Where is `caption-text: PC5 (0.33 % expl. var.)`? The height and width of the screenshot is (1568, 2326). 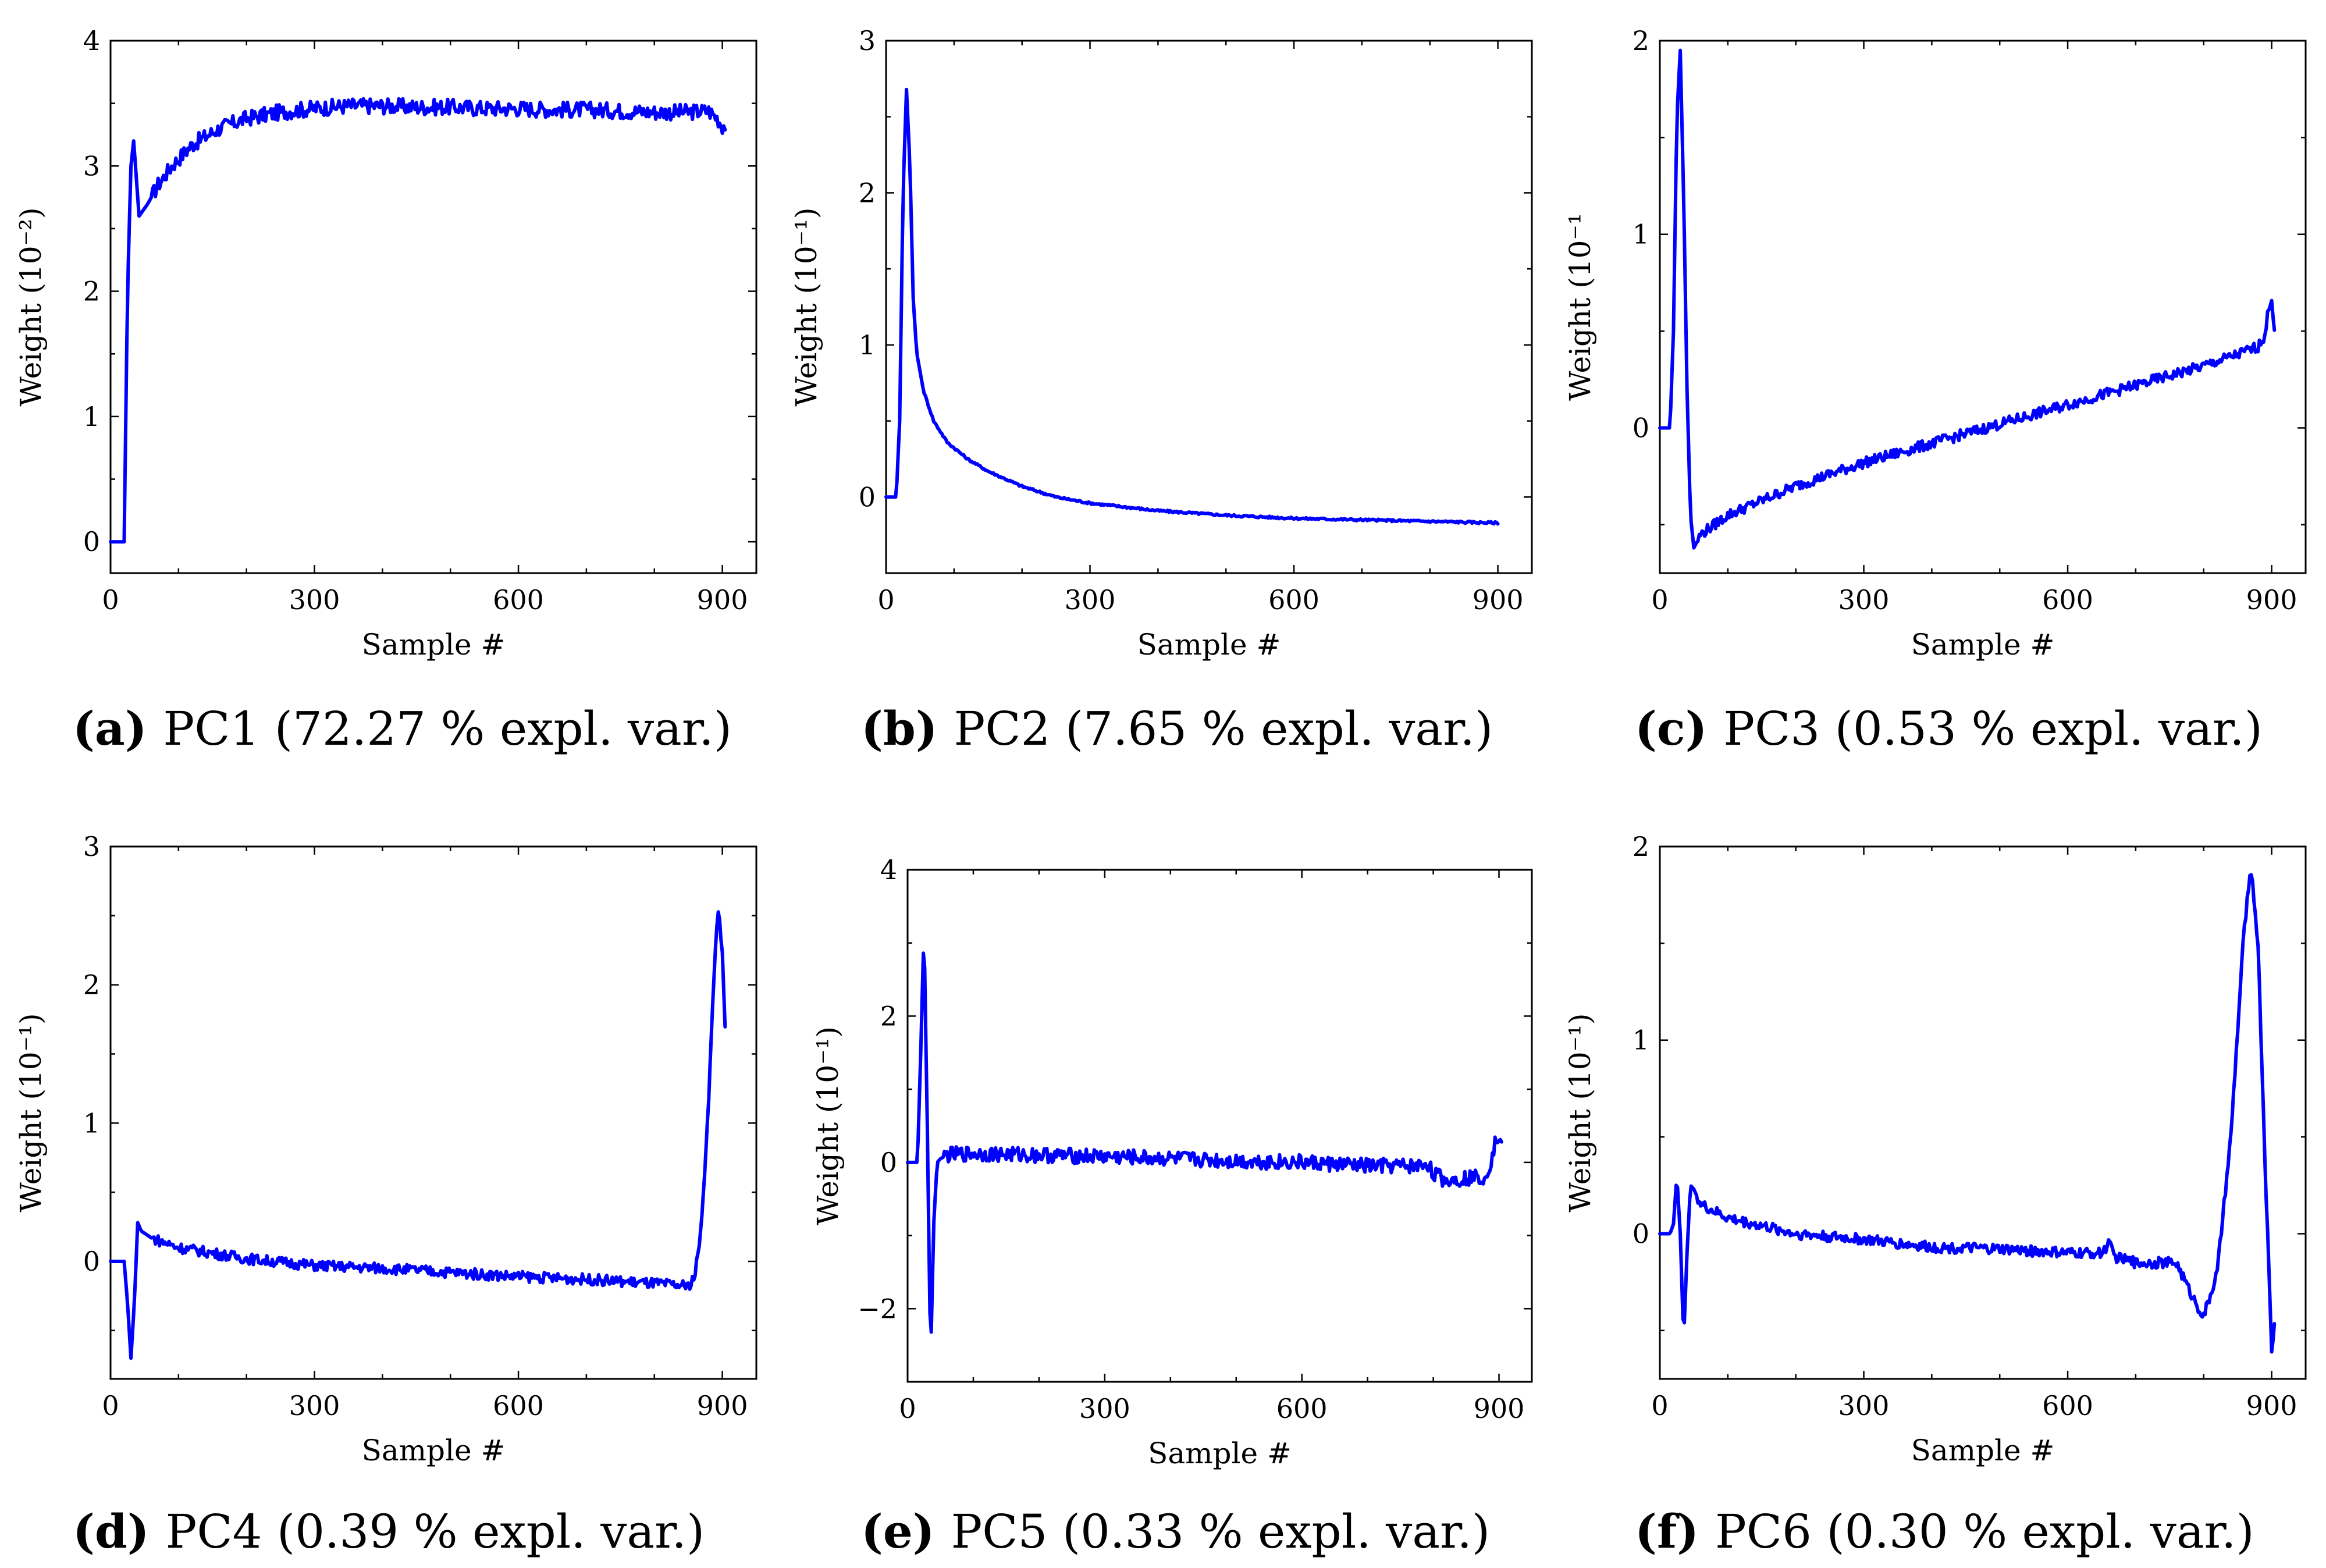 caption-text: PC5 (0.33 % expl. var.) is located at coordinates (1220, 1532).